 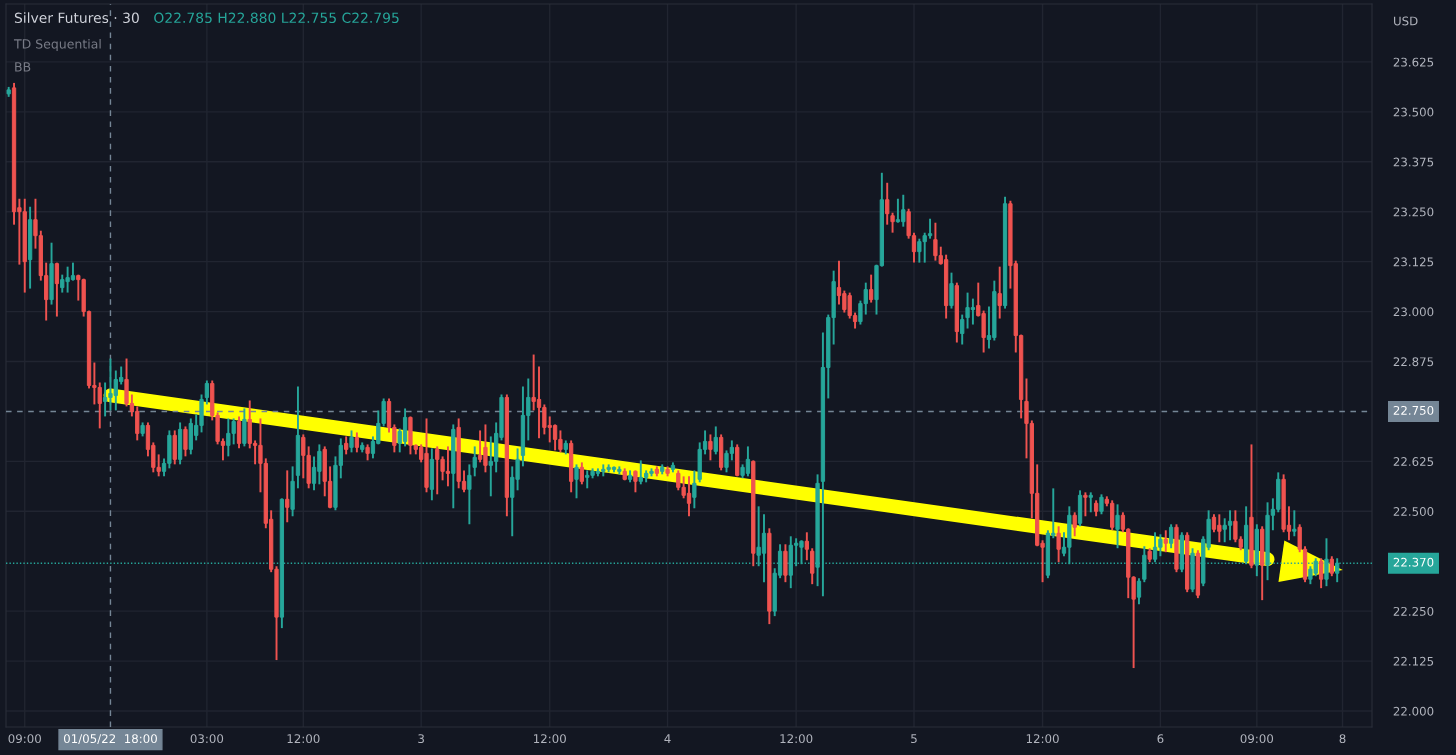 I want to click on y-tick-label: 22.500, so click(x=1413, y=511).